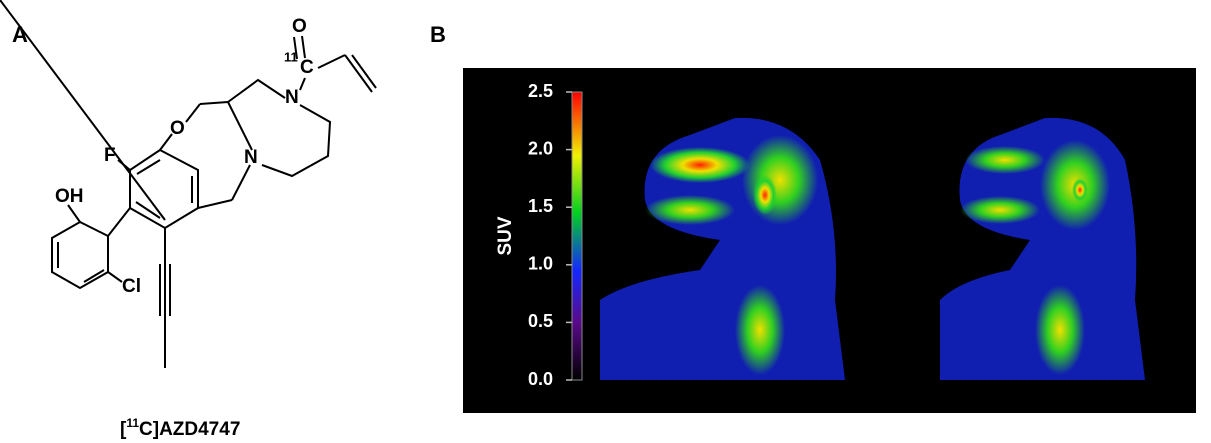  What do you see at coordinates (69, 196) in the screenshot?
I see `atom-label: OH` at bounding box center [69, 196].